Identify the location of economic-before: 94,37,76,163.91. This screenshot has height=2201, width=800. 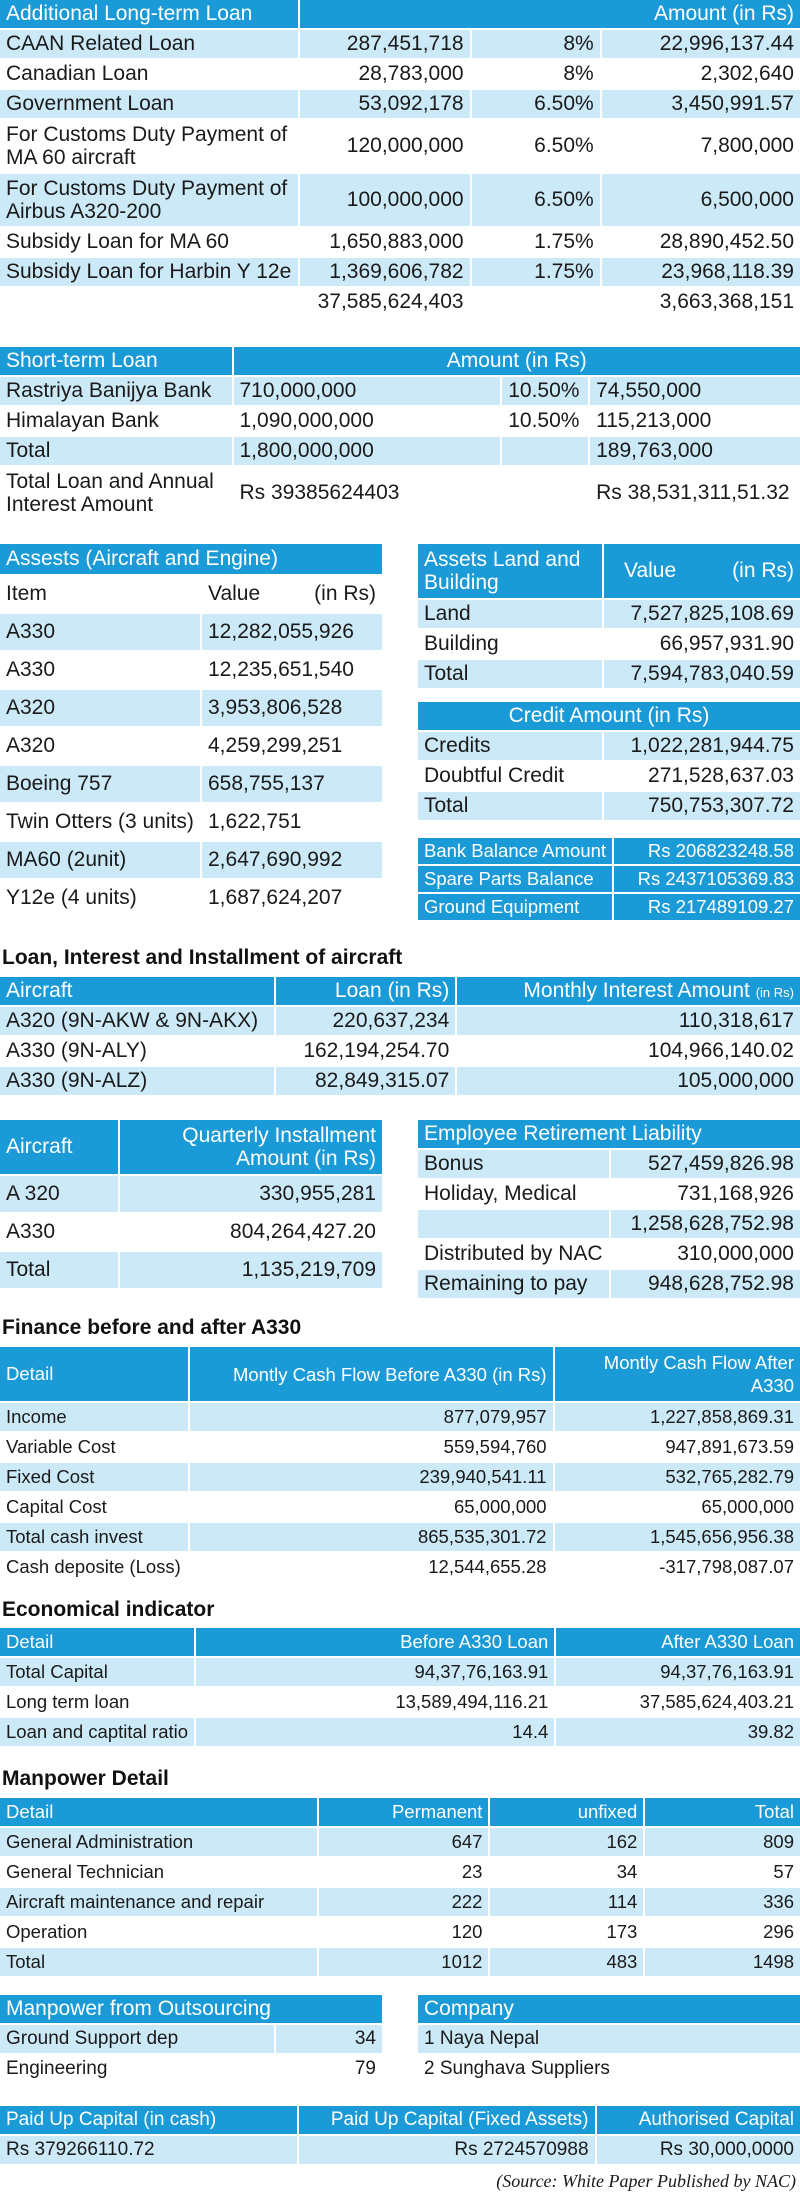
(481, 1671).